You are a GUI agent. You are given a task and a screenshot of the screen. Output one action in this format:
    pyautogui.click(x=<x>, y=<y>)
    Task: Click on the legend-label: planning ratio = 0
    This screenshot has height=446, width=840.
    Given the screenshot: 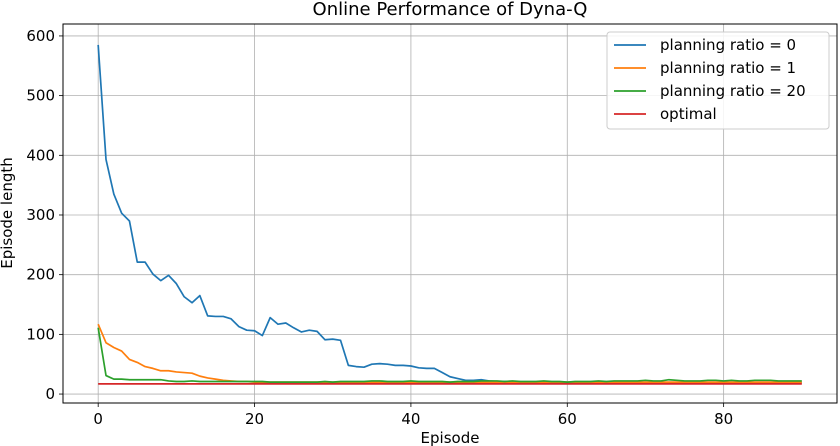 What is the action you would take?
    pyautogui.click(x=728, y=45)
    